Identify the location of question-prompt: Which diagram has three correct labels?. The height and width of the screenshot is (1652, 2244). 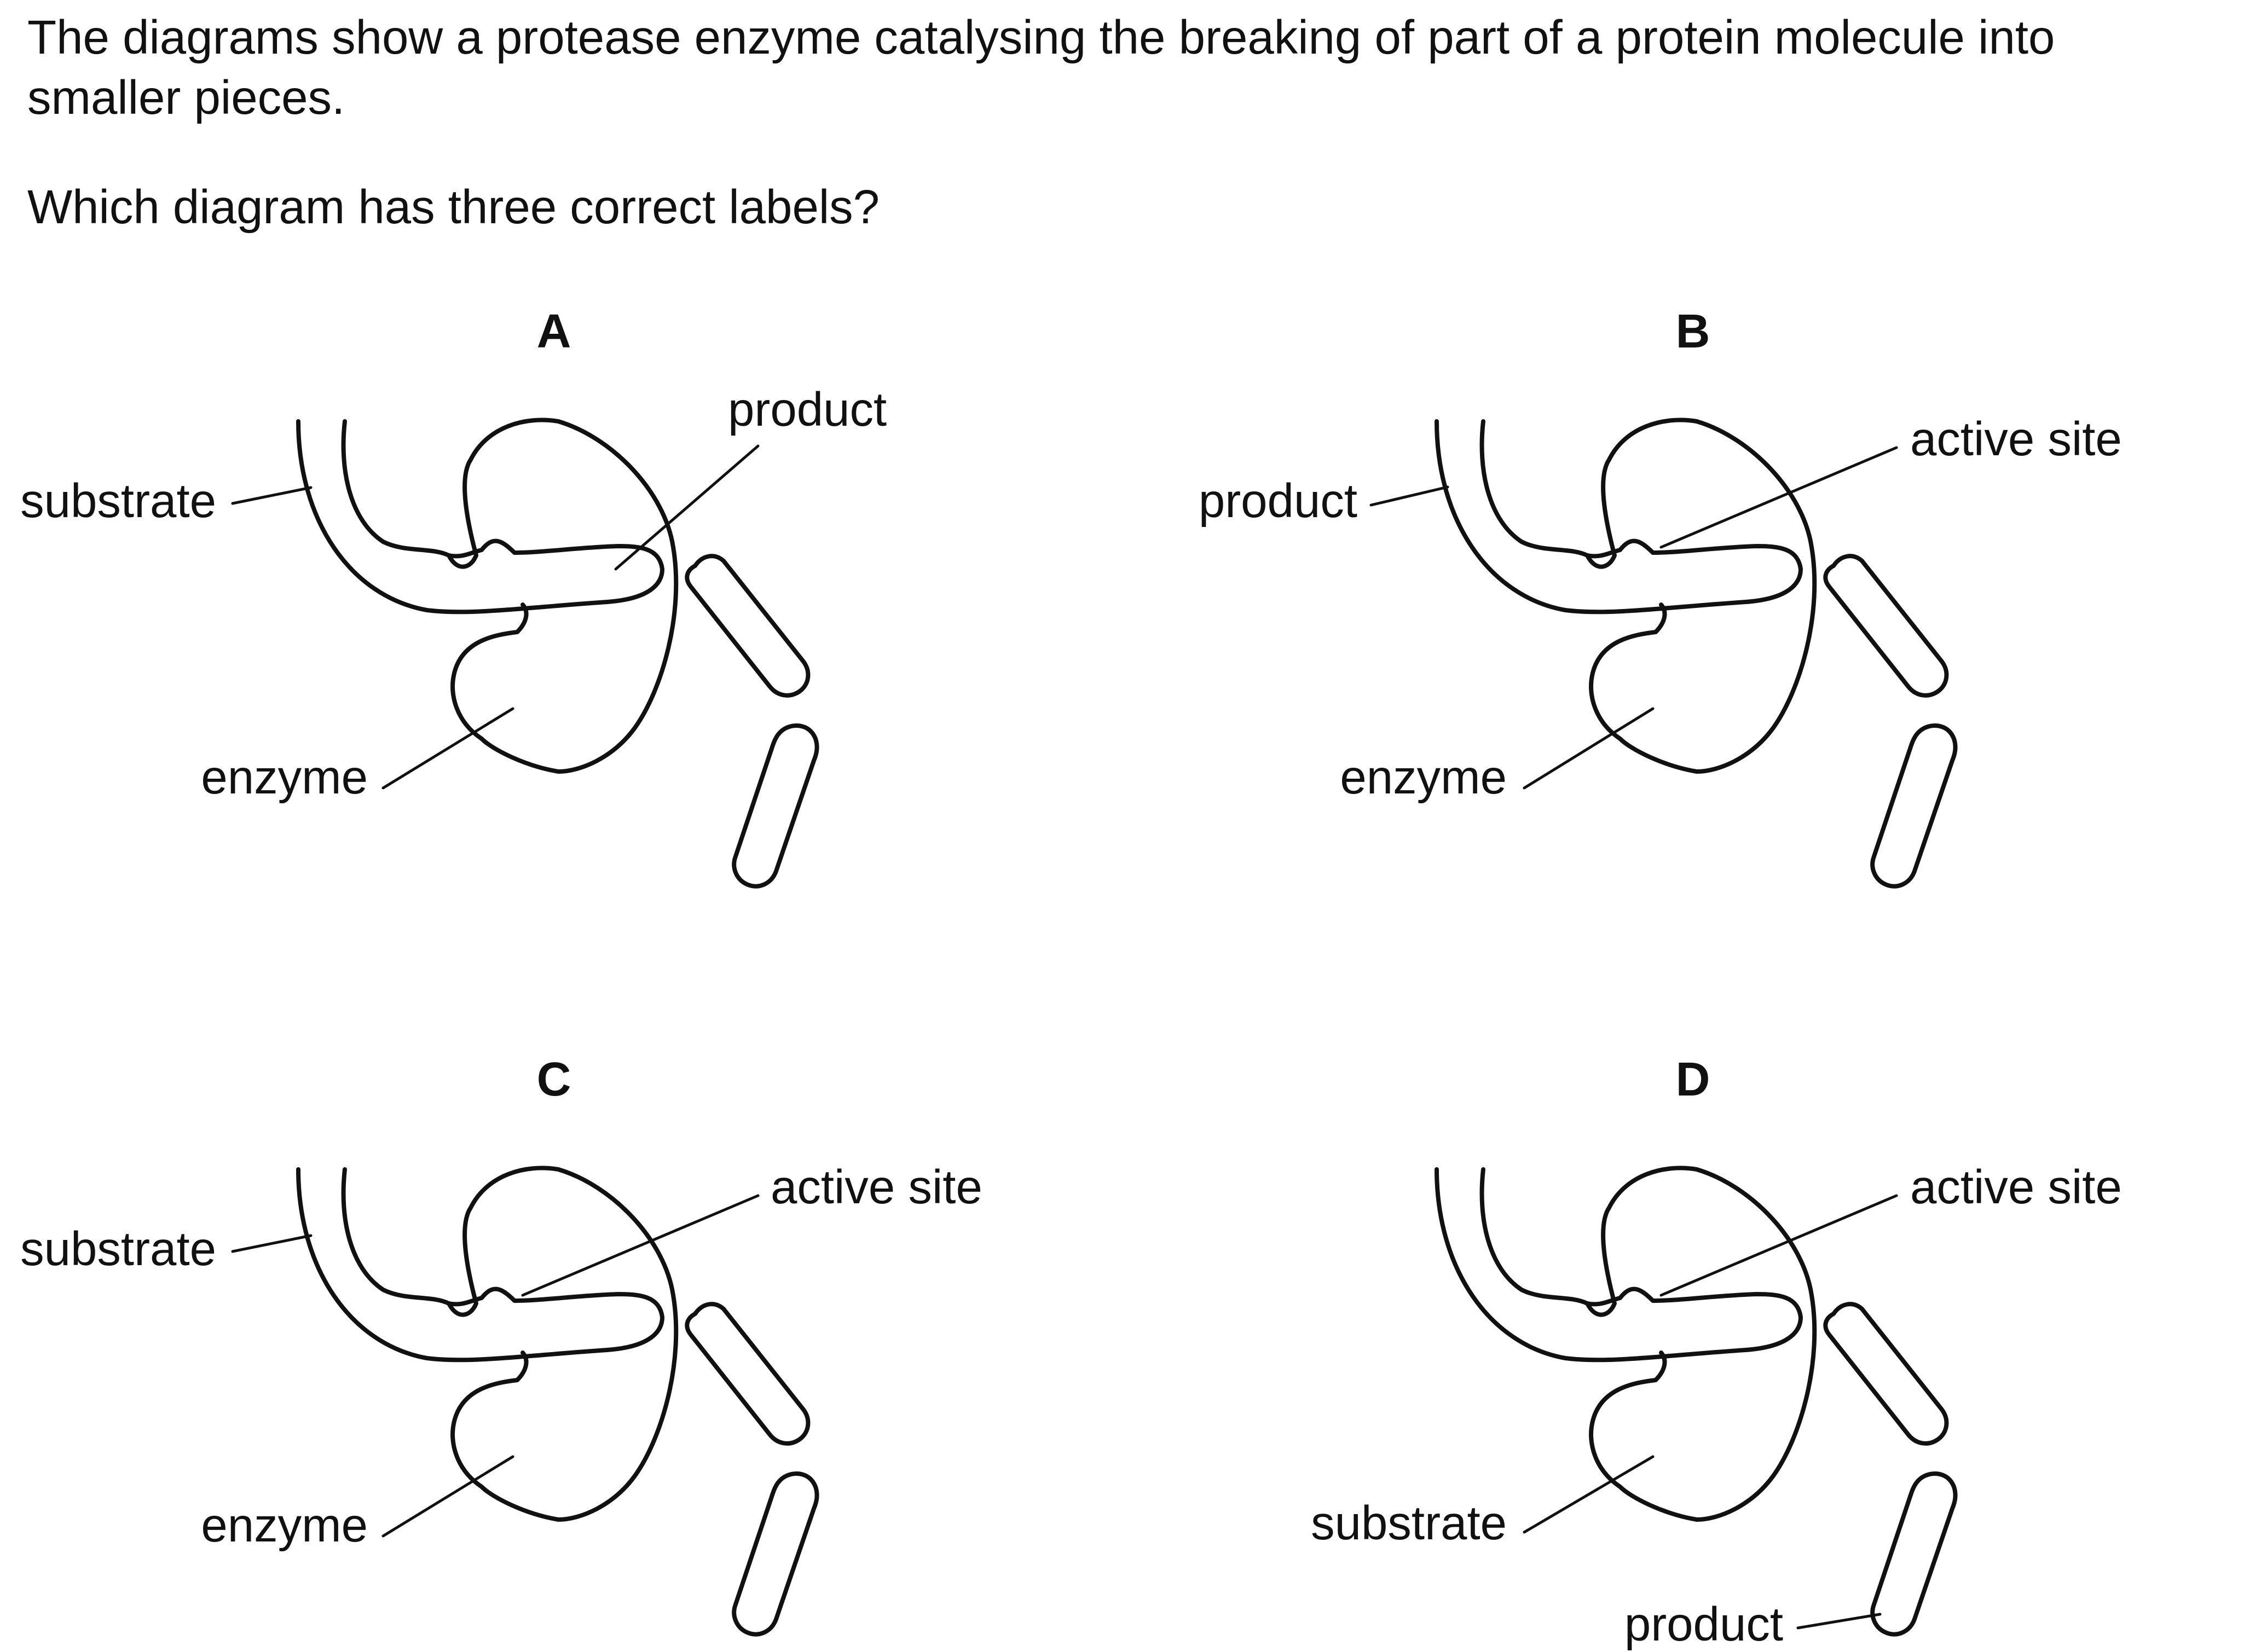
(454, 207).